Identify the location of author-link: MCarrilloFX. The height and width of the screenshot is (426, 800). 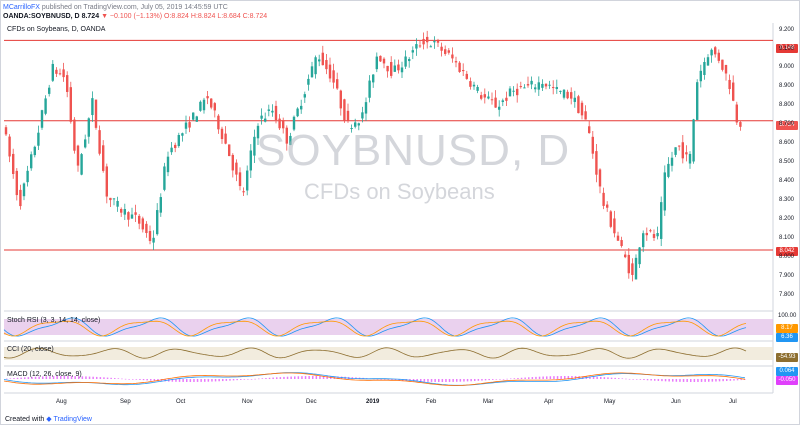
(21, 7).